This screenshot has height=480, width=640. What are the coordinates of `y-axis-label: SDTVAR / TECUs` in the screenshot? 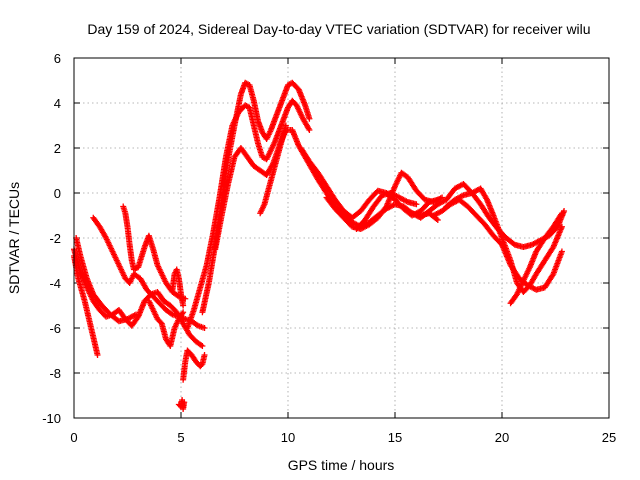 It's located at (14, 238).